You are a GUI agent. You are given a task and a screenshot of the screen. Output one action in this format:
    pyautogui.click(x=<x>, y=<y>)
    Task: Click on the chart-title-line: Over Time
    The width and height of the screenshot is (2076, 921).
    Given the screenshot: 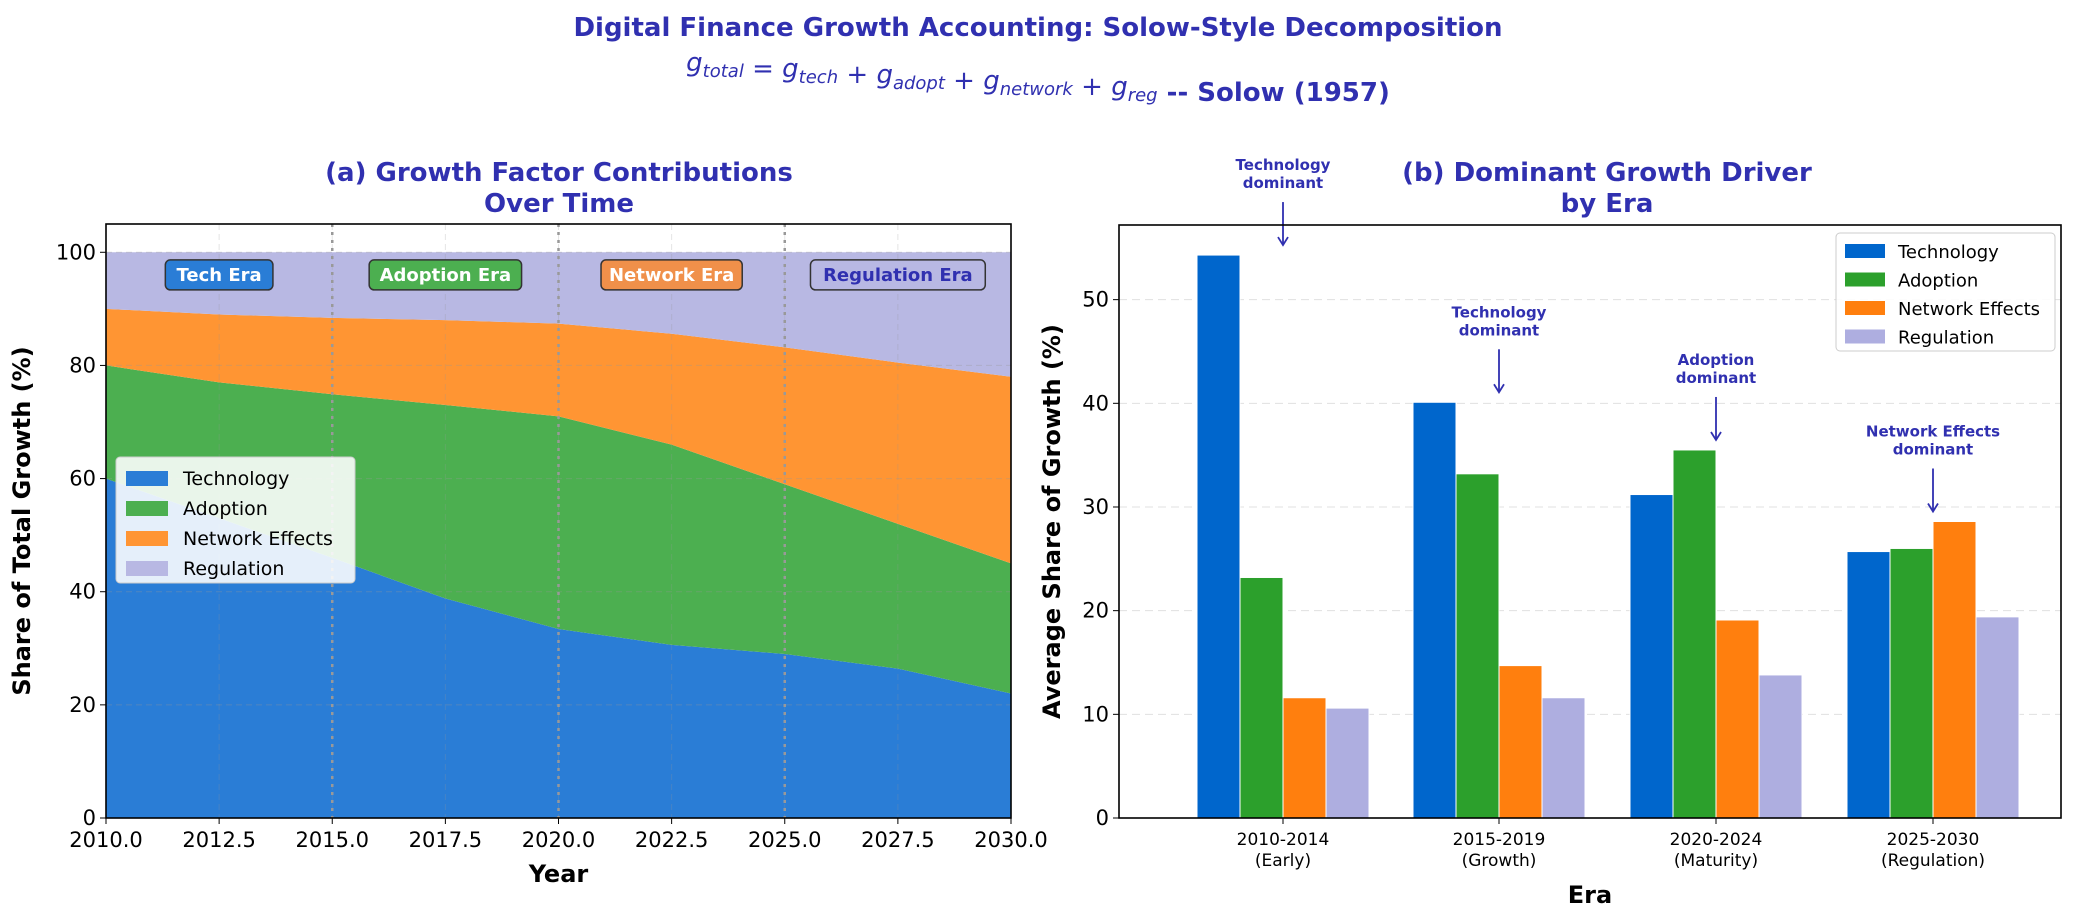 What is the action you would take?
    pyautogui.click(x=559, y=204)
    